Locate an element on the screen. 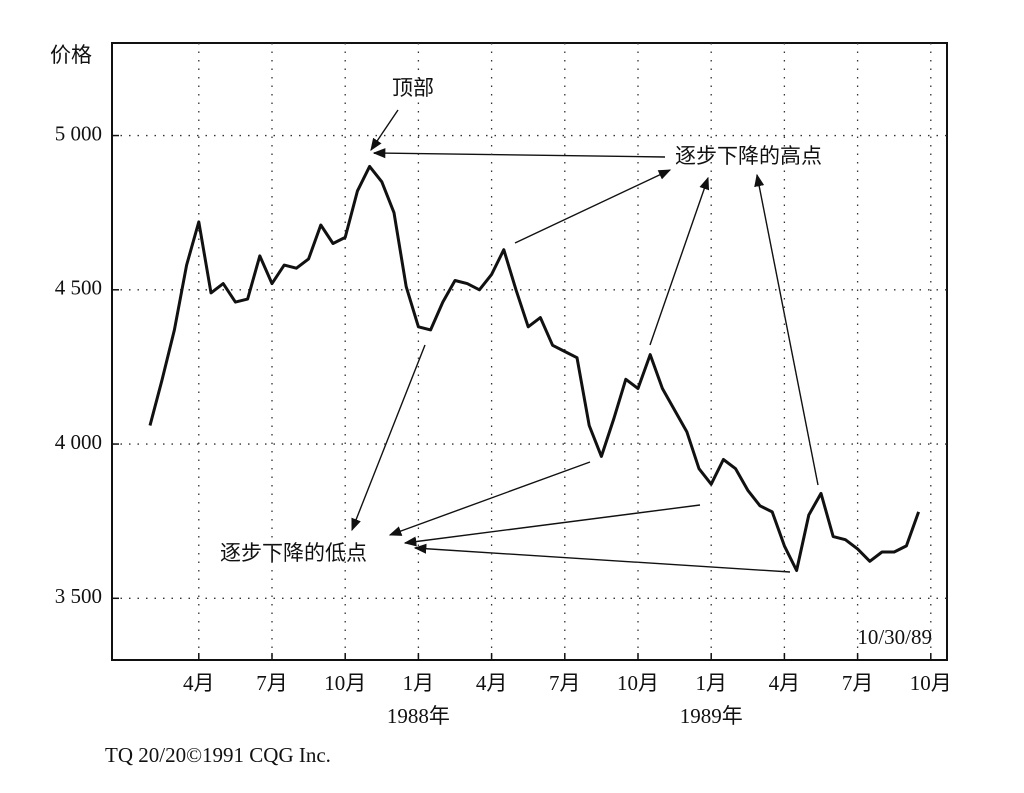 The image size is (1024, 793). y-tick-label: 3 500 is located at coordinates (78, 596).